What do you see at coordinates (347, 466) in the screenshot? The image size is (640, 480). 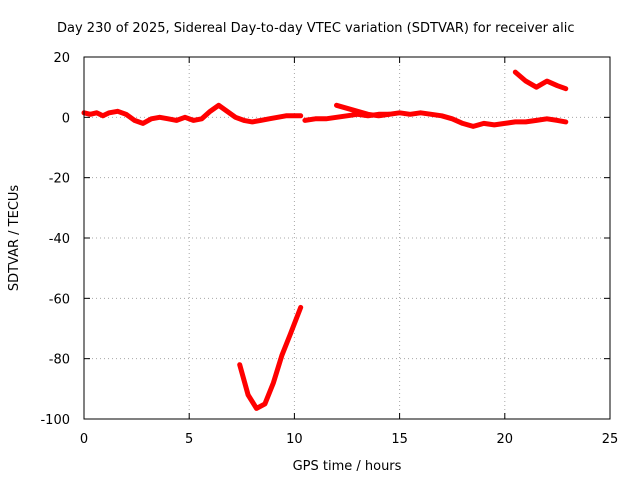 I see `x-axis-label: GPS time / hours` at bounding box center [347, 466].